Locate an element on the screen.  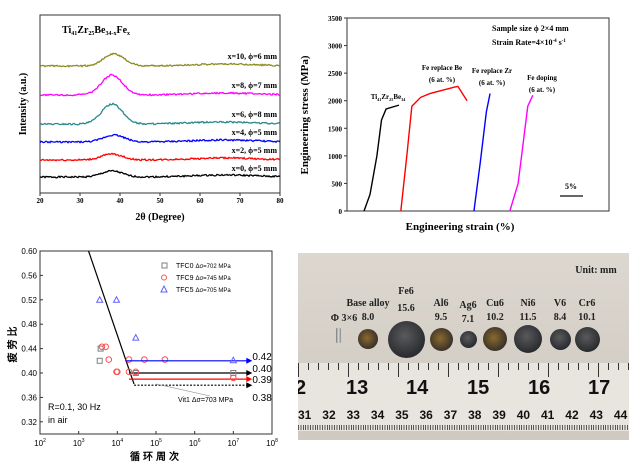
exponent: 3 is located at coordinates (83, 441).